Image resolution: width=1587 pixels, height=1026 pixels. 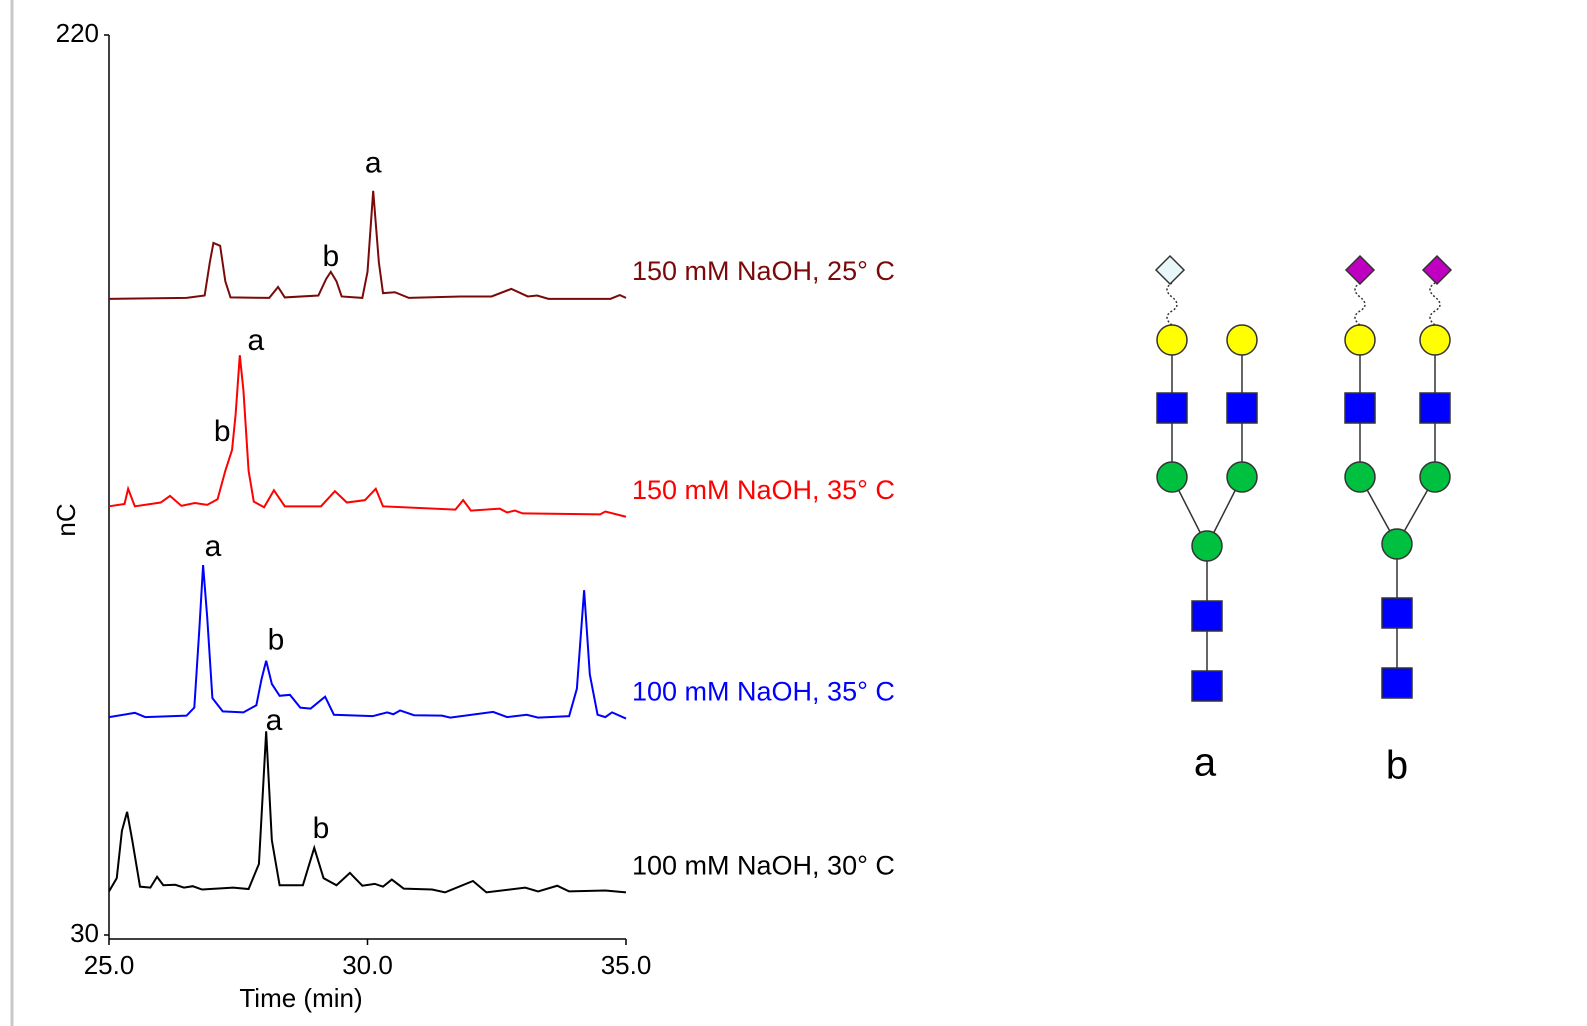 I want to click on glycan-b, so click(x=1398, y=476).